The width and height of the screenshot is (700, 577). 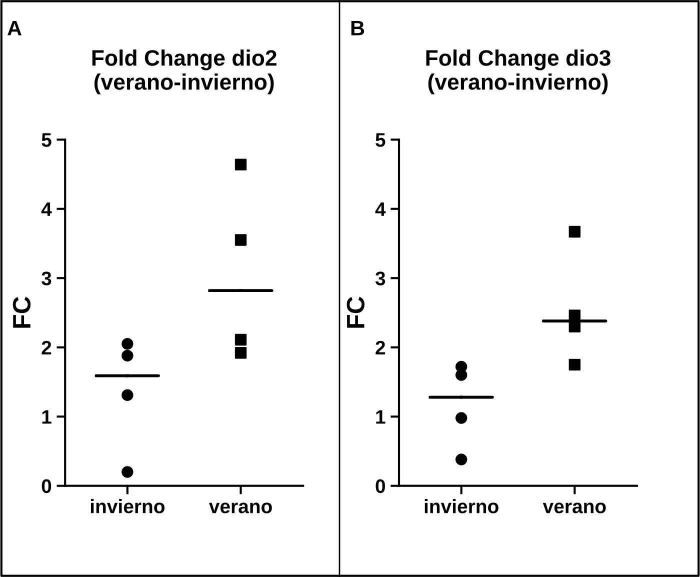 I want to click on chart-title: Fold Change dio2 (verano-invierno), so click(x=184, y=71).